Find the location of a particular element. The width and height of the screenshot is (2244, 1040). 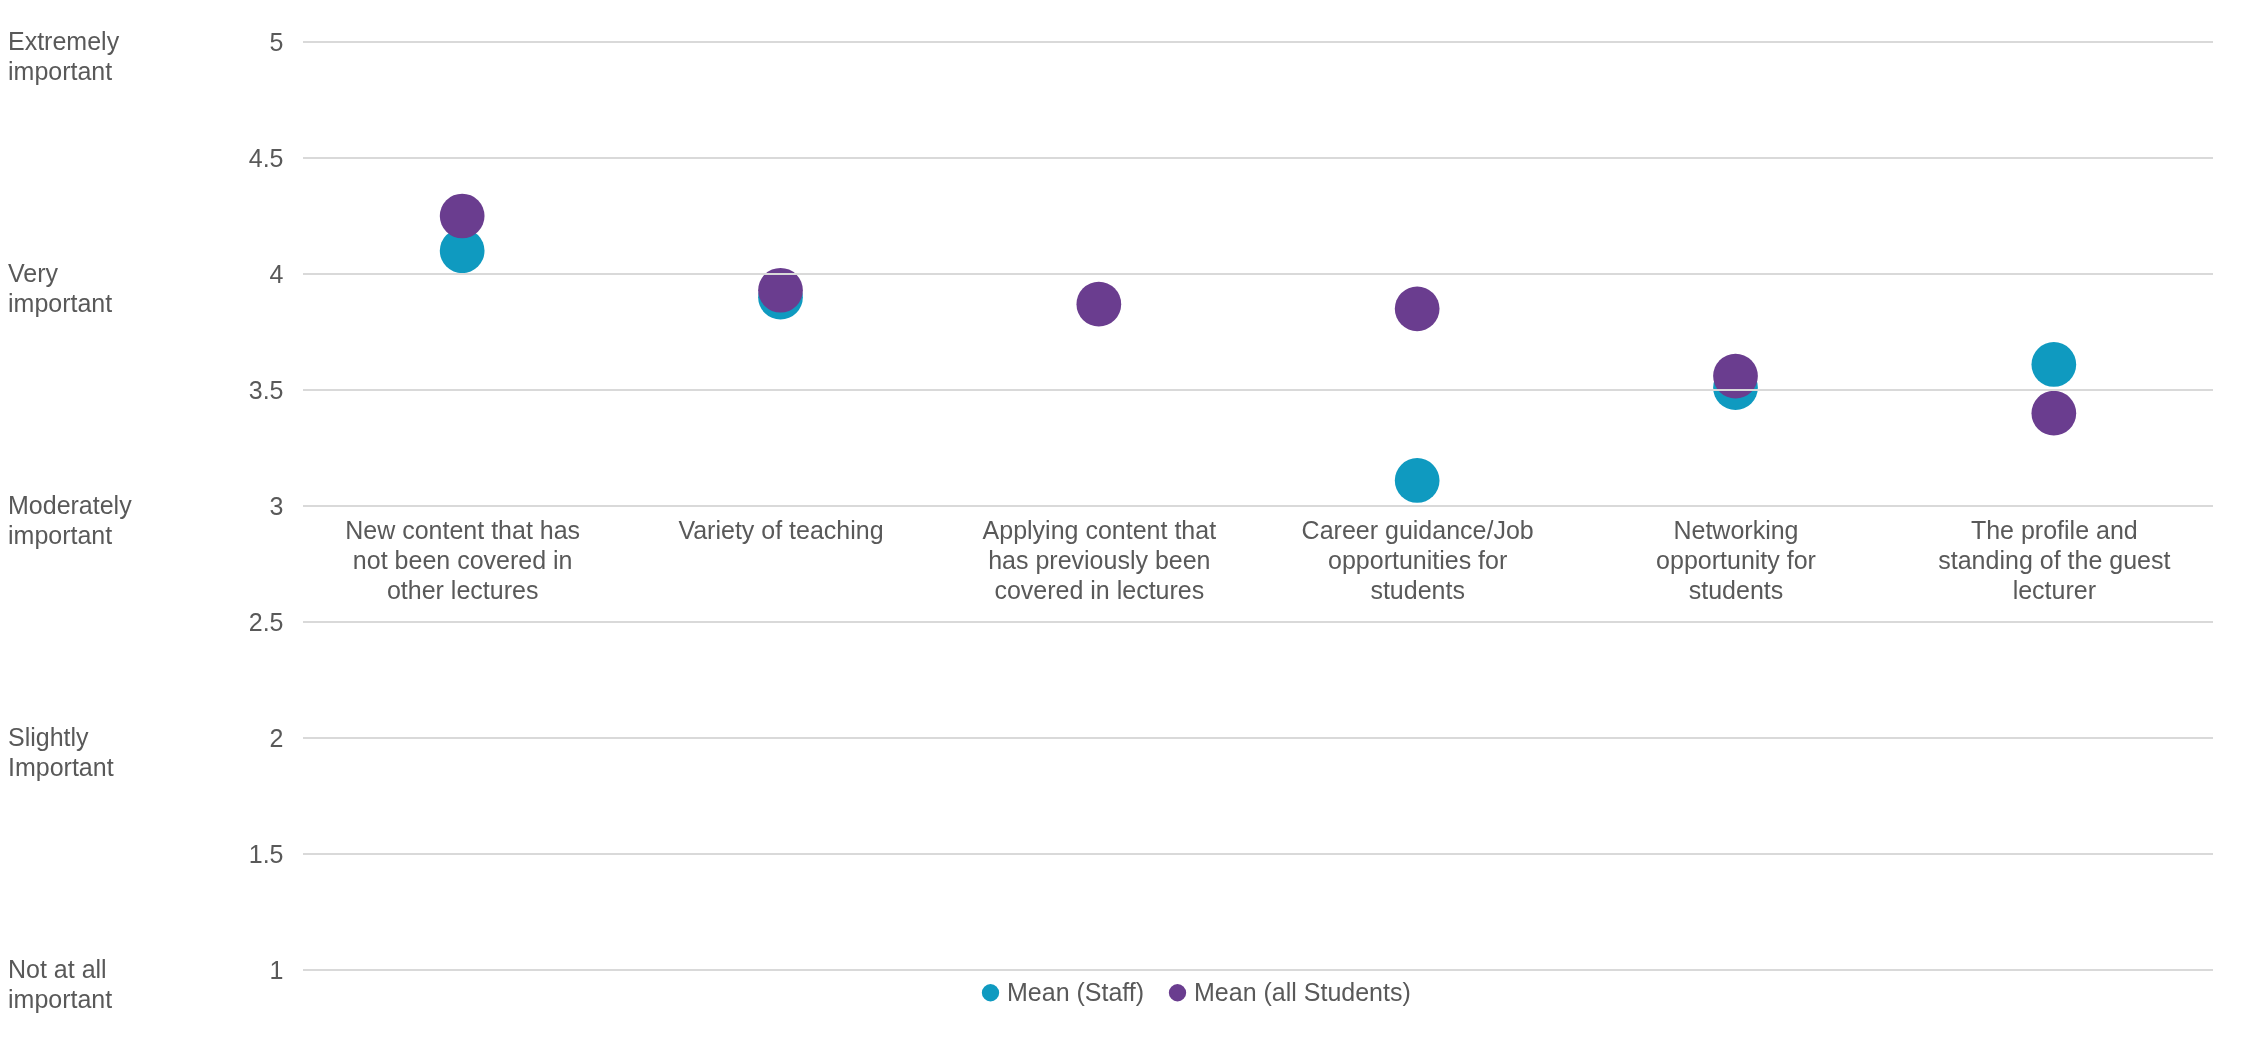

y-tick-label: 2 is located at coordinates (276, 737).